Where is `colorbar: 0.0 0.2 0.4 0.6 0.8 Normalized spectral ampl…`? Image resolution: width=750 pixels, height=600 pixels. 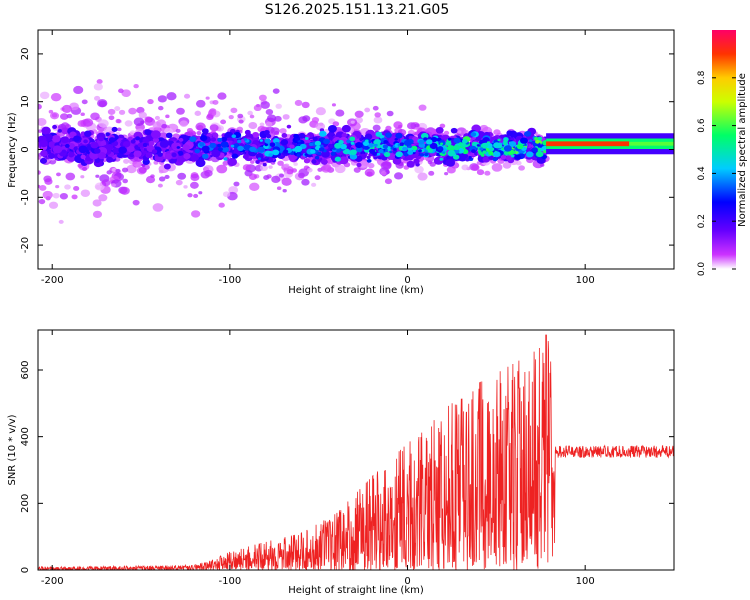
colorbar: 0.0 0.2 0.4 0.6 0.8 Normalized spectral ampl… is located at coordinates (722, 153).